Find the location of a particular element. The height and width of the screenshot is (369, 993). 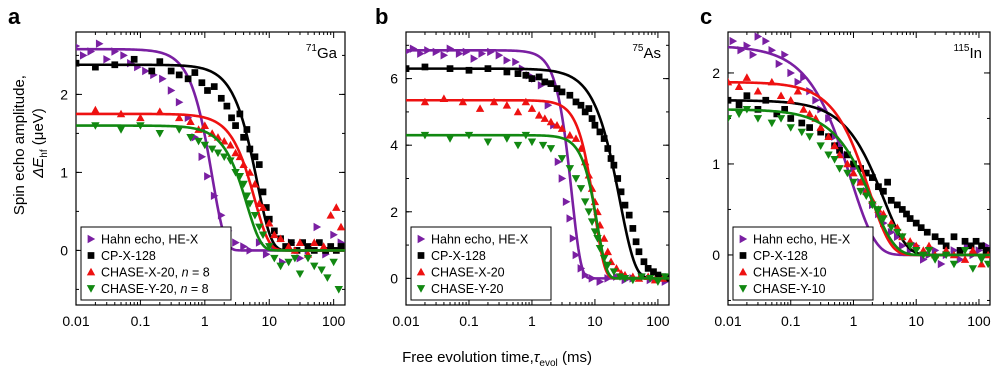

x-tick-label: 100 is located at coordinates (658, 321).